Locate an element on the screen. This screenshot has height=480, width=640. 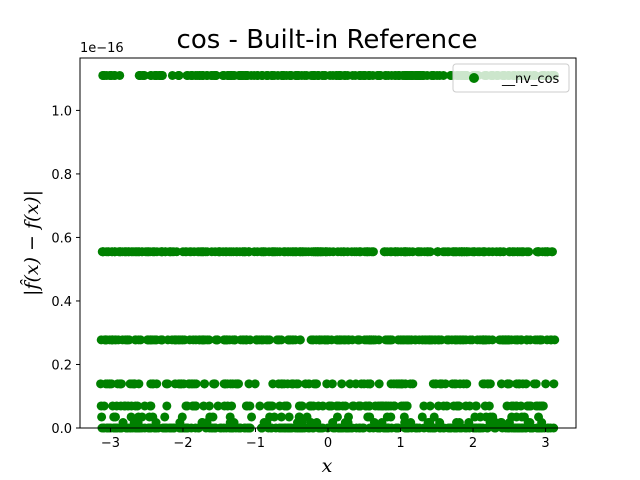
x-tick-label: 3 is located at coordinates (545, 443).